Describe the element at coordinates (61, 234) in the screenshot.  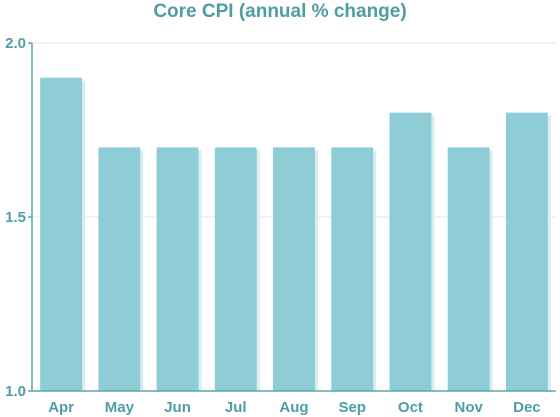
I see `bar-apr` at that location.